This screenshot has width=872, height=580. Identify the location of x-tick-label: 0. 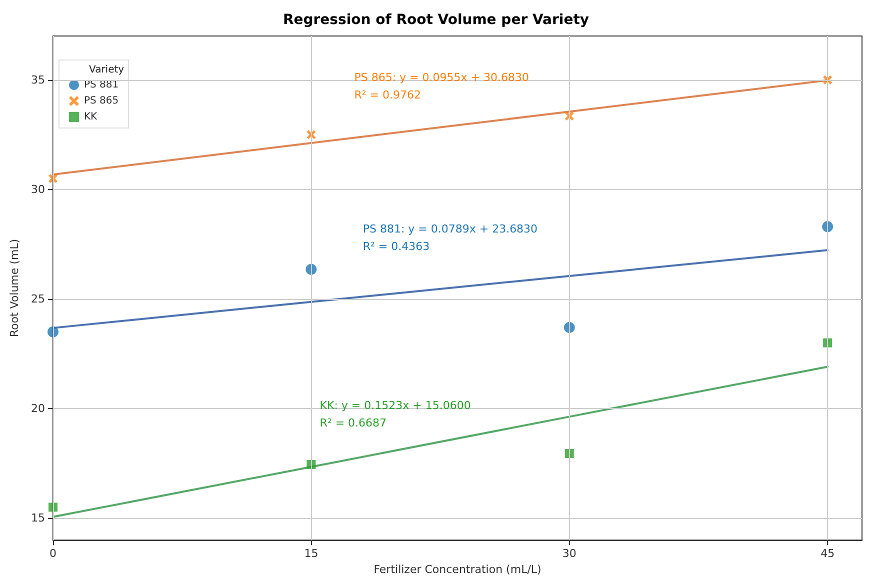
(53, 553).